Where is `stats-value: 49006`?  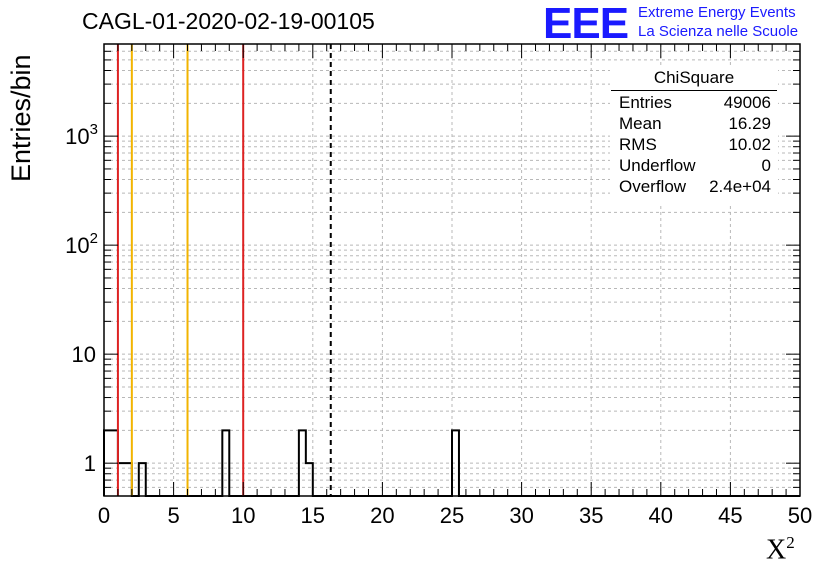 stats-value: 49006 is located at coordinates (747, 102).